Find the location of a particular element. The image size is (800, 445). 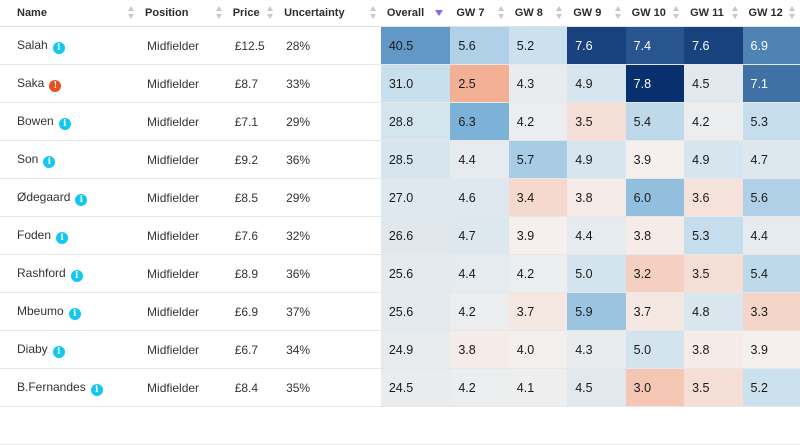

player-name-cell: Rashford i is located at coordinates (70, 273).